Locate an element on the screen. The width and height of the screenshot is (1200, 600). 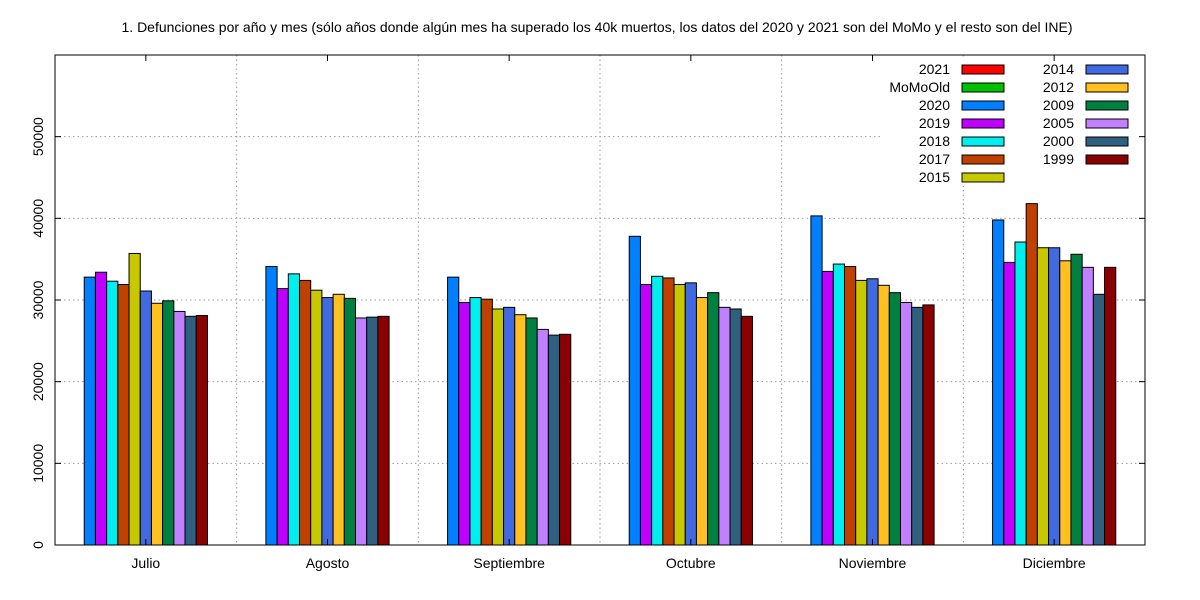
legend-label: 1999 is located at coordinates (1058, 159).